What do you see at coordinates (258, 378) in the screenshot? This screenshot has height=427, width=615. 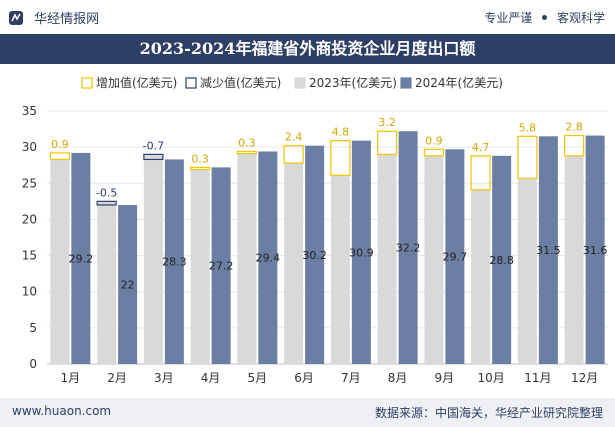 I see `x-tick-label-5: 5月` at bounding box center [258, 378].